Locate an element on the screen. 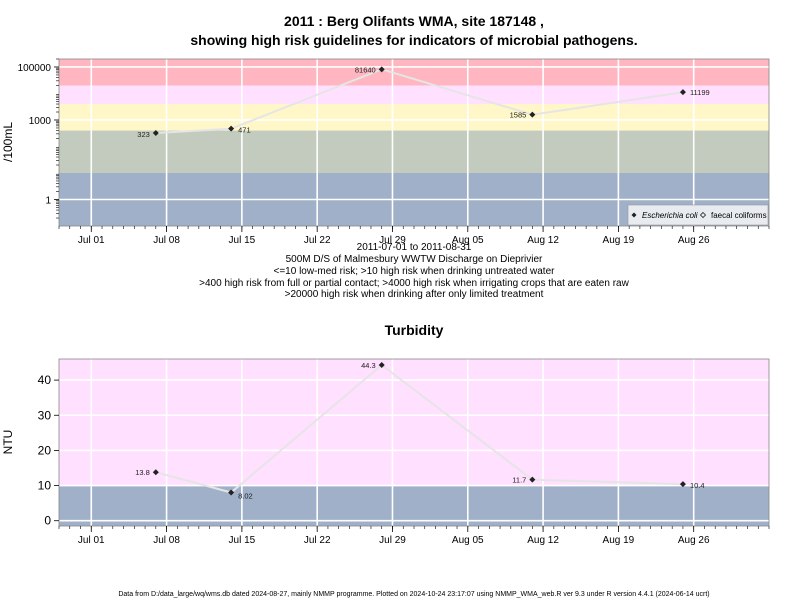  chart1-xtick-label-6: Aug 12 is located at coordinates (543, 240).